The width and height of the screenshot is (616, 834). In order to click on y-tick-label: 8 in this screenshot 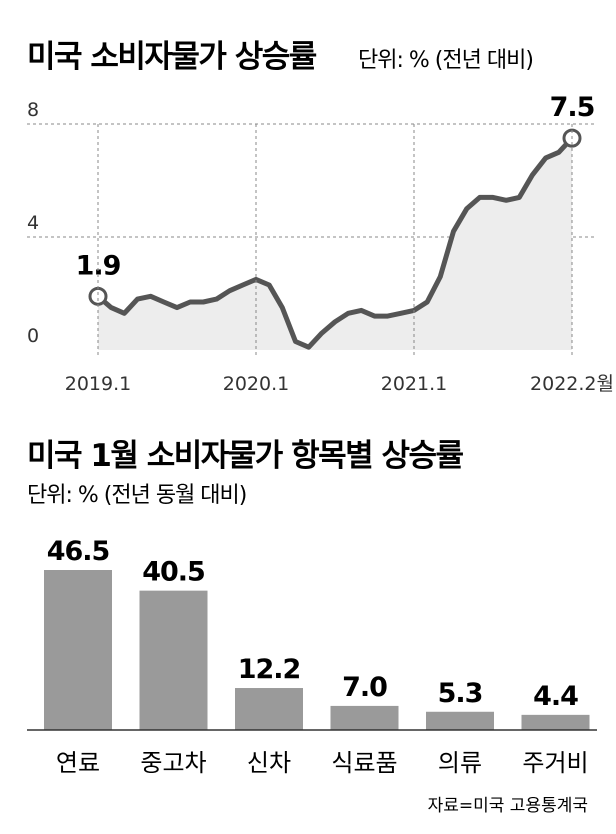, I will do `click(33, 110)`.